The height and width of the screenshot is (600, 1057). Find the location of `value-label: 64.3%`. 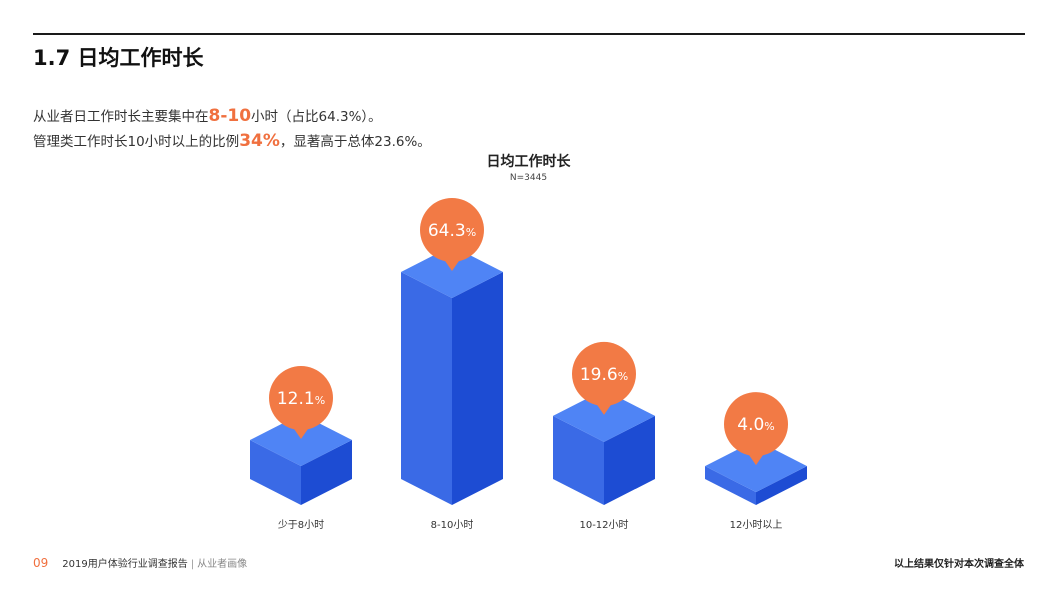

value-label: 64.3% is located at coordinates (452, 231).